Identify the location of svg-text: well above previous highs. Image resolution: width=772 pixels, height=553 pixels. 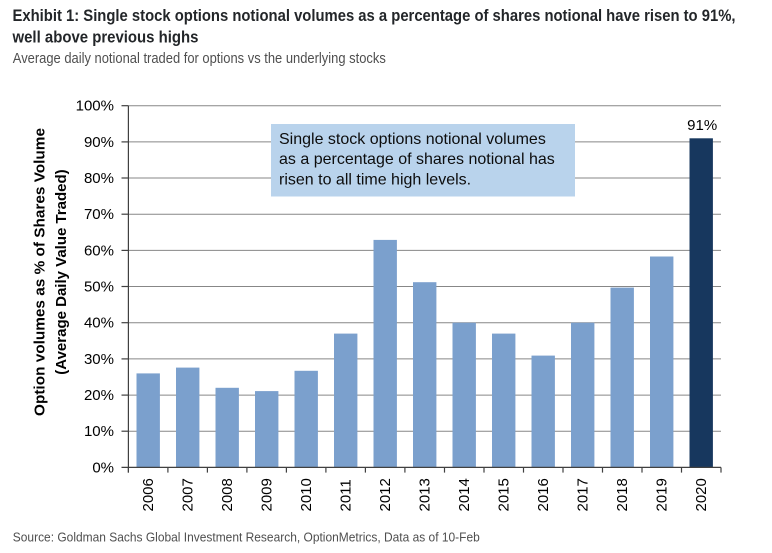
(105, 36).